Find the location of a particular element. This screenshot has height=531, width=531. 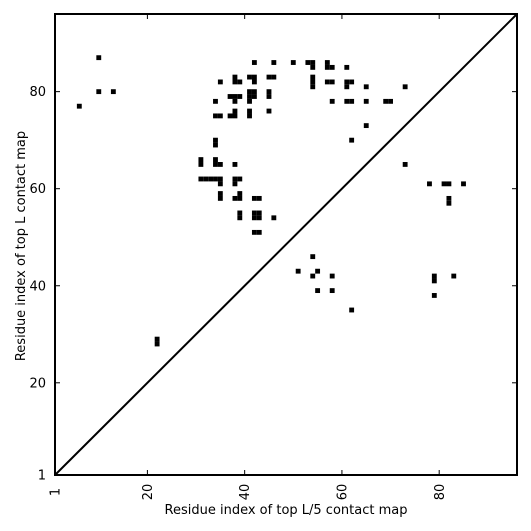

x-tick-label: 40 is located at coordinates (245, 492).